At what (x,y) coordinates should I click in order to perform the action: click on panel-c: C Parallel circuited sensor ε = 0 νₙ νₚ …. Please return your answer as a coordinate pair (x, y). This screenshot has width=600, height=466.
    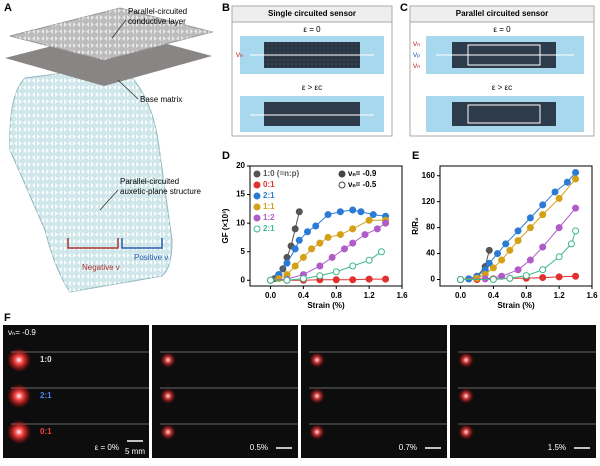
    Looking at the image, I should click on (497, 69).